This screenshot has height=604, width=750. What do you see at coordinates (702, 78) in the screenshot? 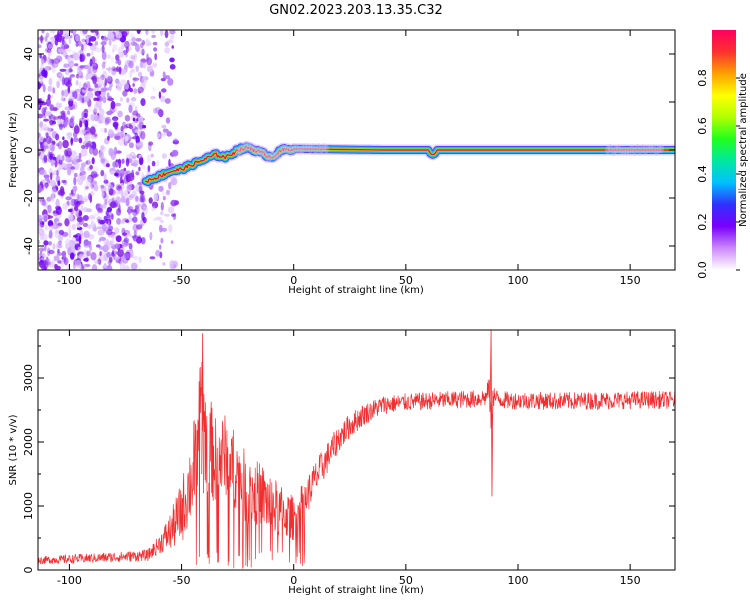
I see `colorbar-tick-label: 0.8` at bounding box center [702, 78].